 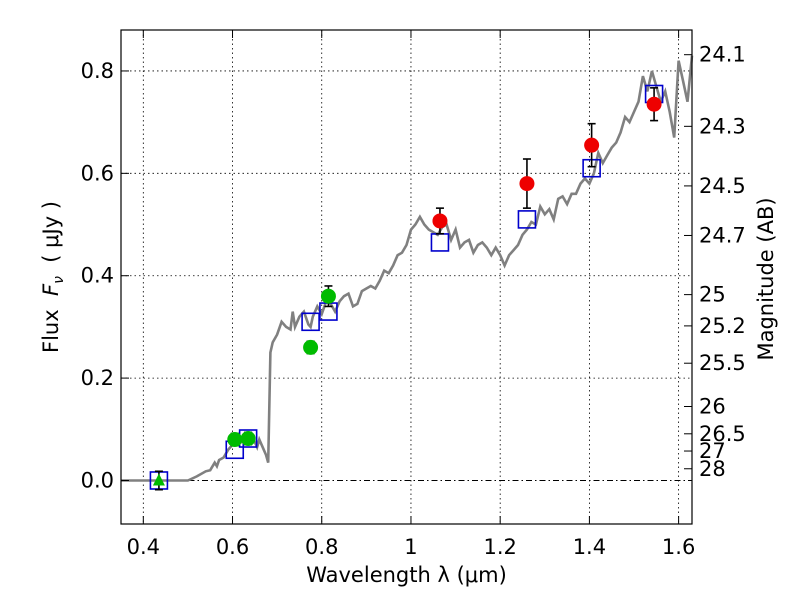 I want to click on y-axis-label: Flux Fν ( μJy ), so click(x=53, y=277).